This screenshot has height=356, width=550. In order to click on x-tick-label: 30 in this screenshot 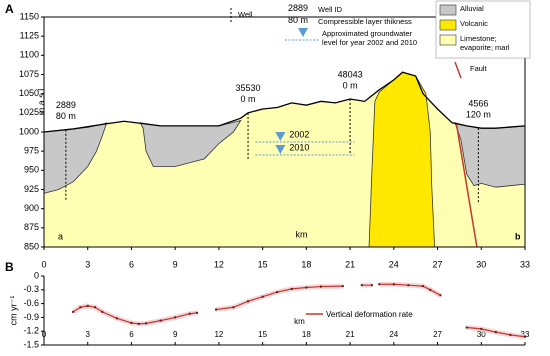, I will do `click(481, 334)`.